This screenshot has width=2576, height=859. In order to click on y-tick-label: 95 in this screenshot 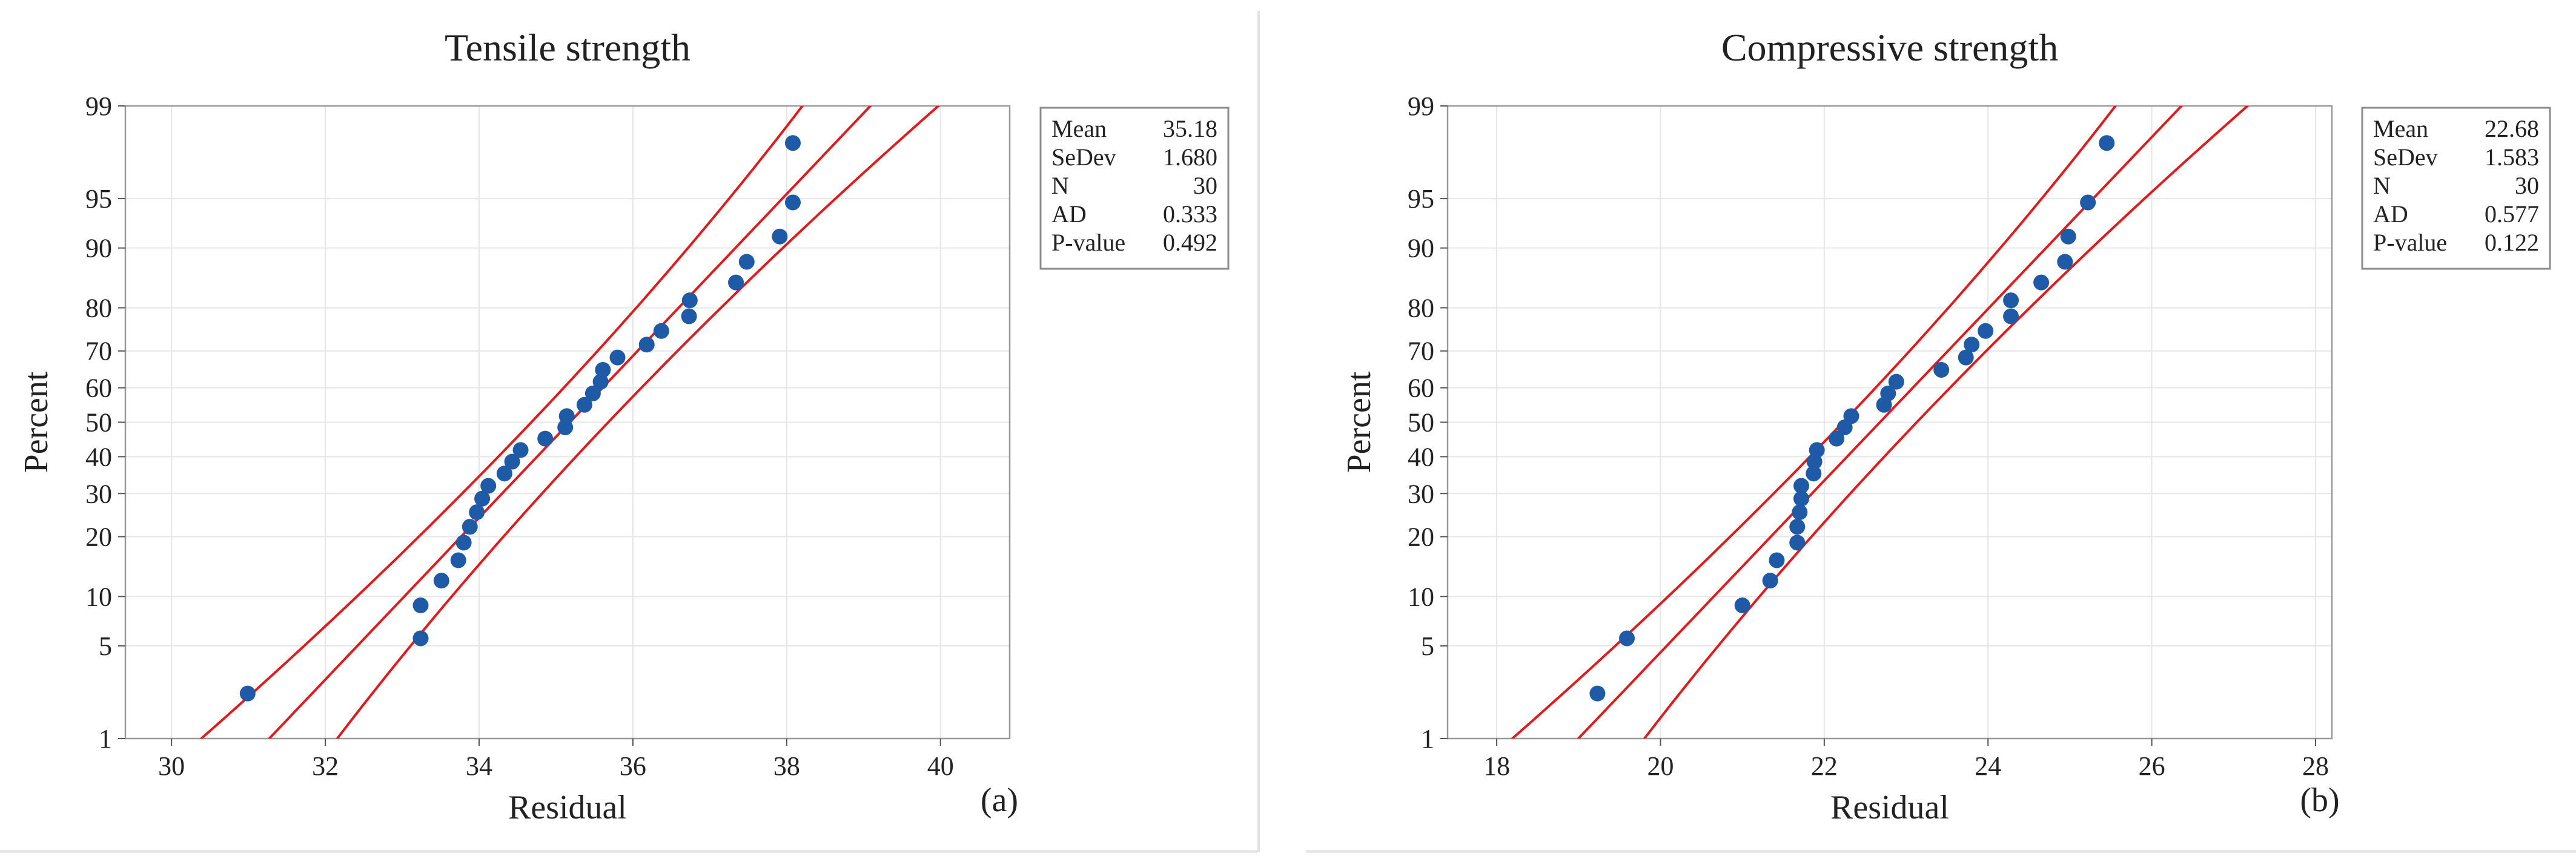, I will do `click(98, 199)`.